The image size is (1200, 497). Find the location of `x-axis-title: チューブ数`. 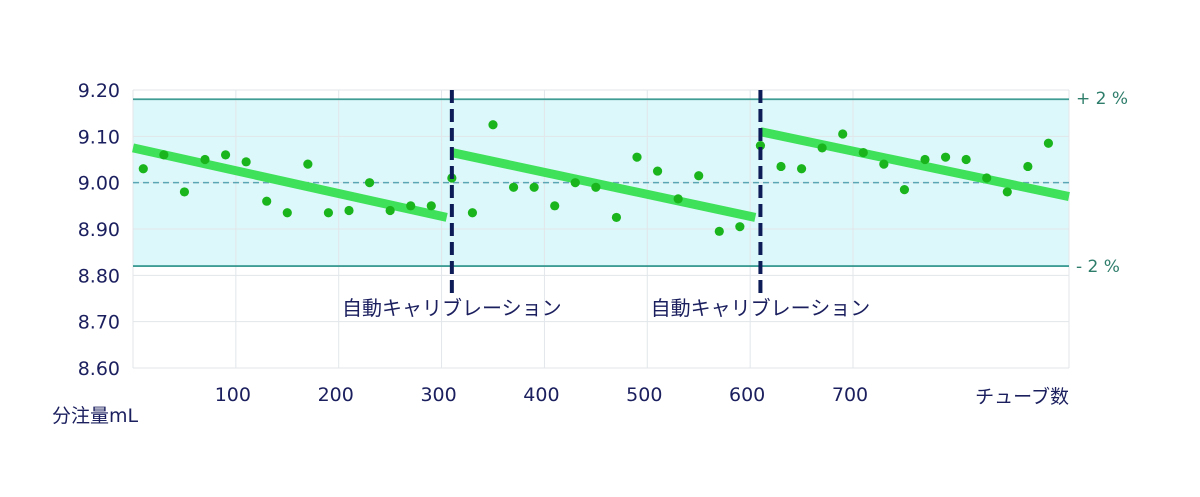

x-axis-title: チューブ数 is located at coordinates (1022, 396).